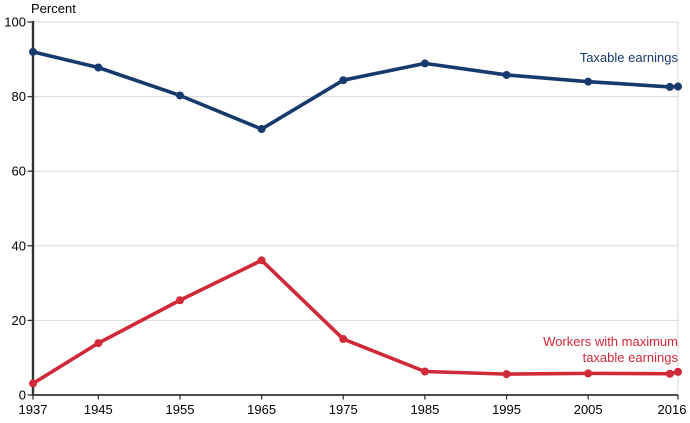 This screenshot has height=423, width=690. Describe the element at coordinates (506, 409) in the screenshot. I see `x-tick-label: 1995` at that location.